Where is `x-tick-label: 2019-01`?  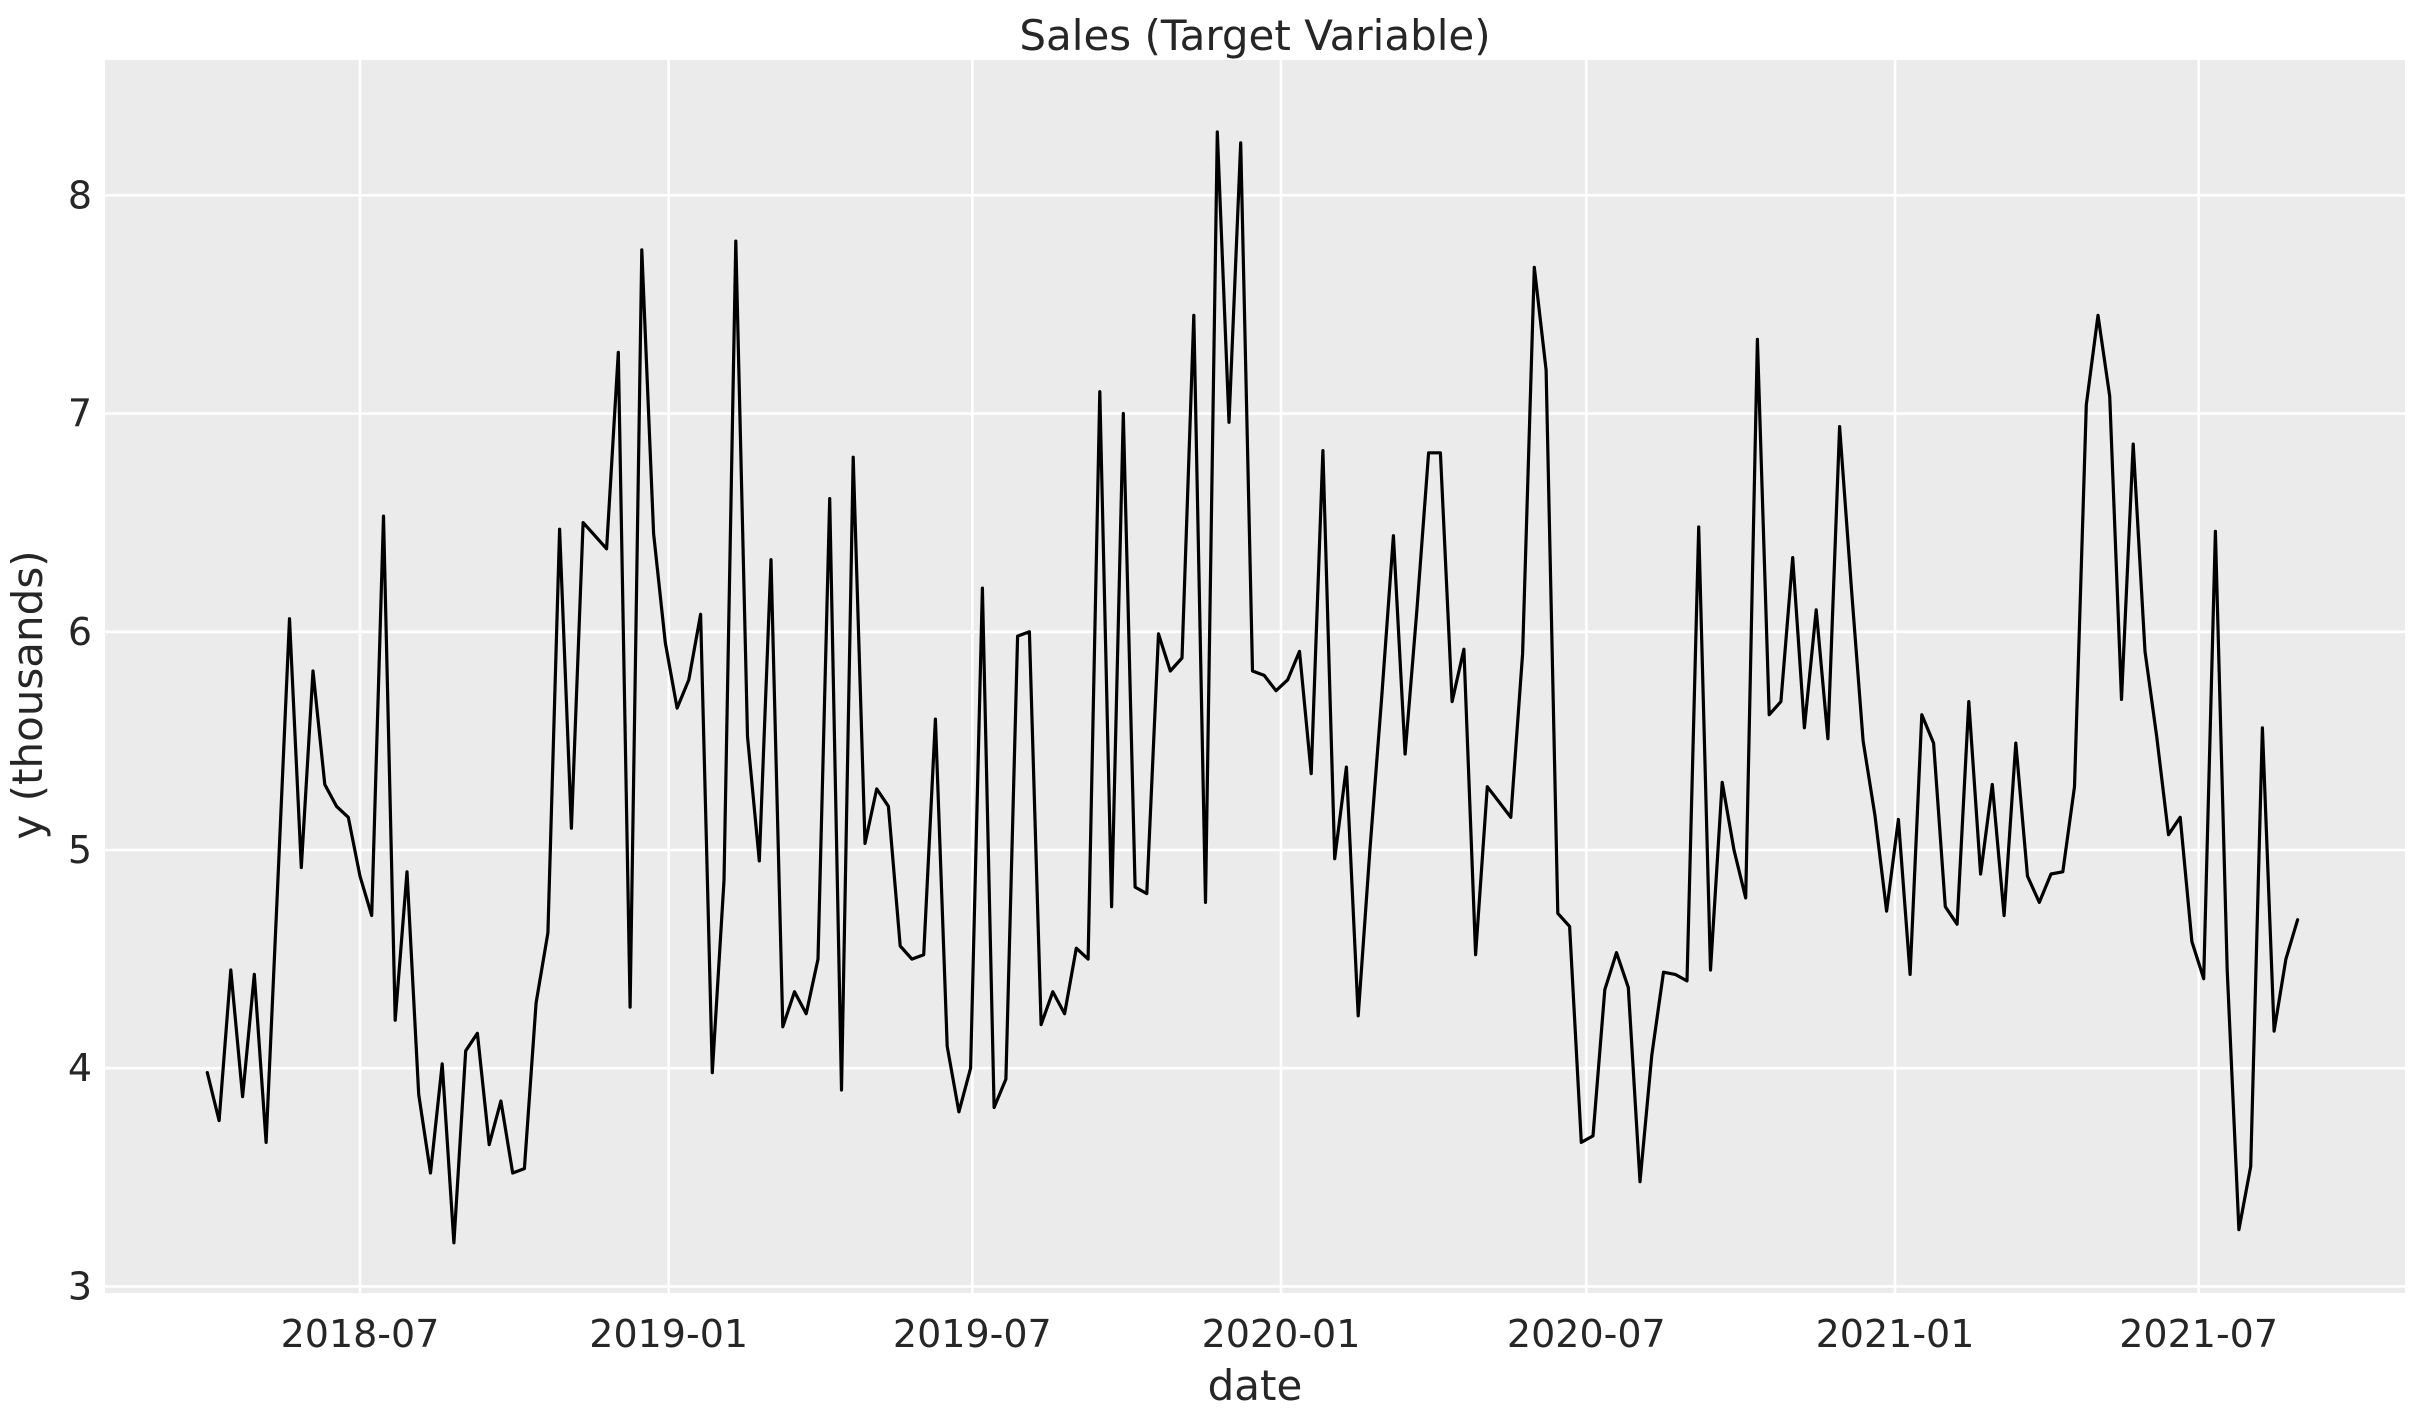
x-tick-label: 2019-01 is located at coordinates (668, 1334).